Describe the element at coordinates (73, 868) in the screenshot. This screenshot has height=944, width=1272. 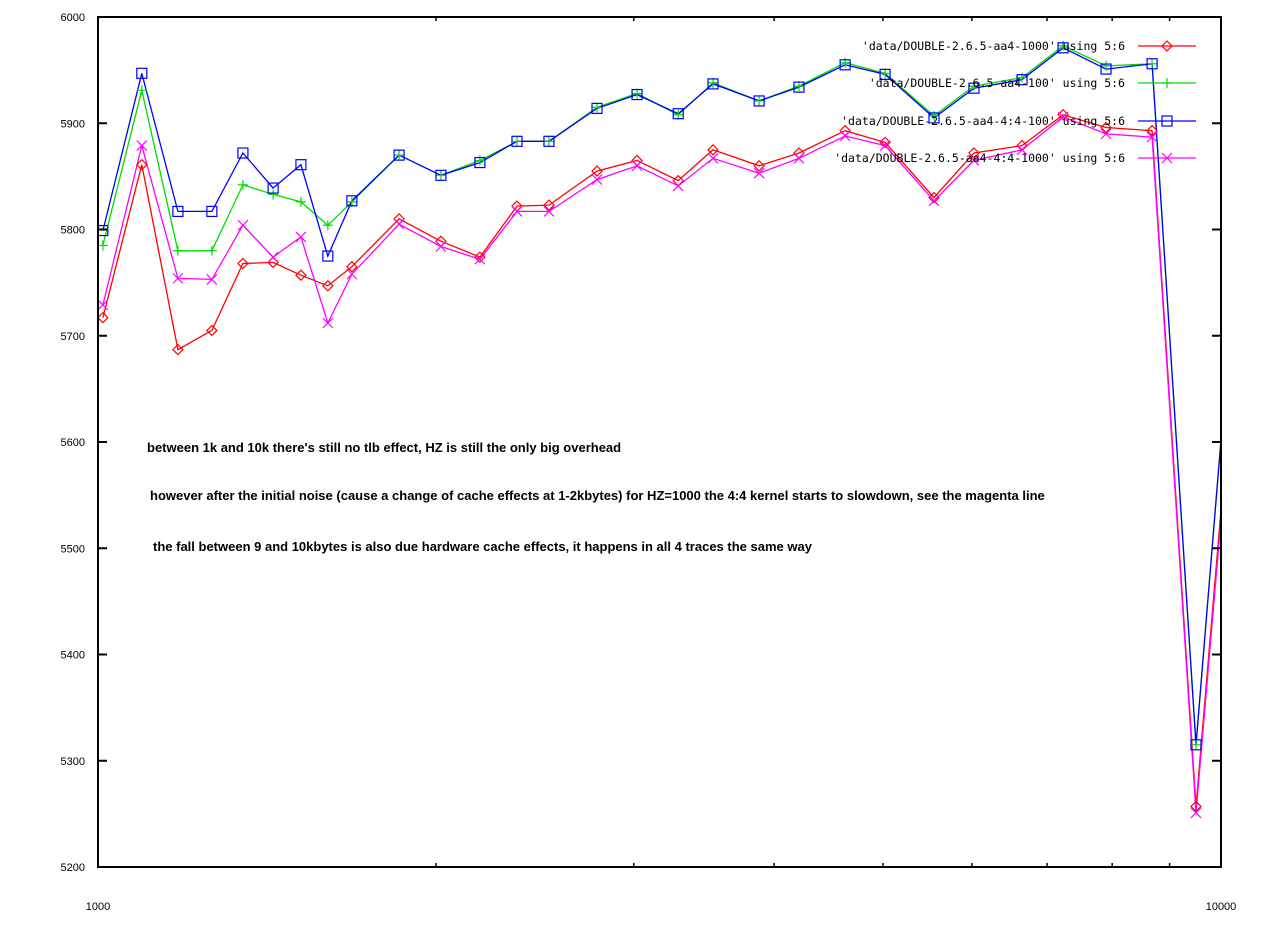
I see `y-tick-label: 5200` at that location.